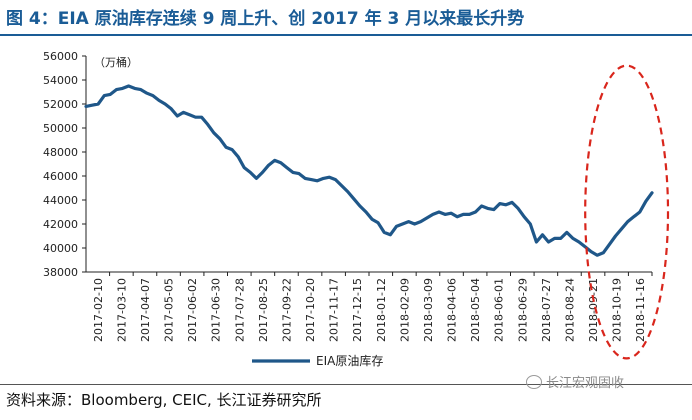 This screenshot has width=692, height=420. Describe the element at coordinates (569, 310) in the screenshot. I see `x-tick-label: 2018-08-24` at that location.